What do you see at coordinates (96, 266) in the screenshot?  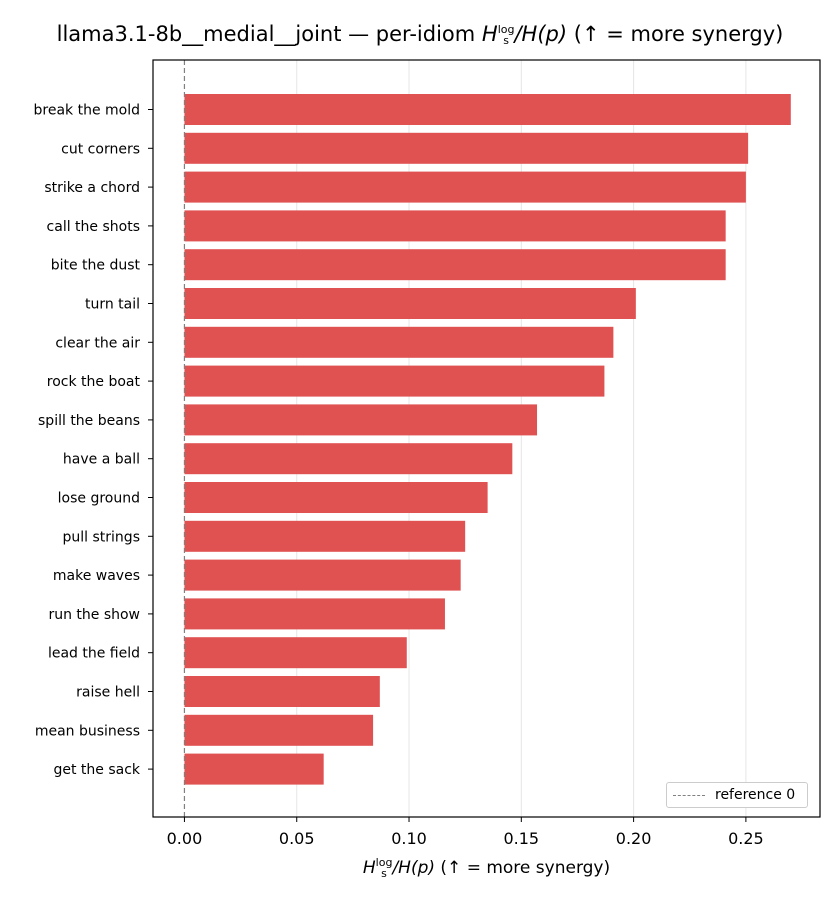 I see `y-tick-label: bite the dust` at bounding box center [96, 266].